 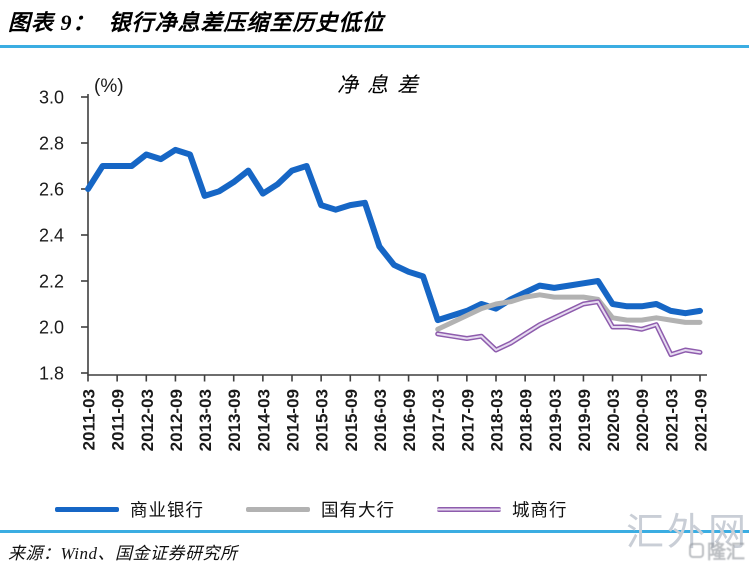 What do you see at coordinates (701, 420) in the screenshot?
I see `x-axis-tick-label: 2021-09` at bounding box center [701, 420].